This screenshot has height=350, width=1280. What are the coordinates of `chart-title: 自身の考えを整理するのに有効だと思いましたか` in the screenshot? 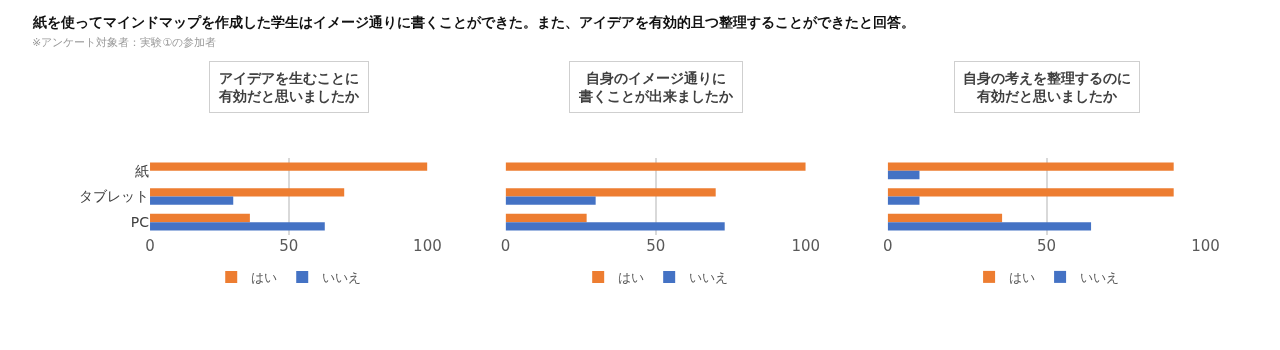 It's located at (1047, 87).